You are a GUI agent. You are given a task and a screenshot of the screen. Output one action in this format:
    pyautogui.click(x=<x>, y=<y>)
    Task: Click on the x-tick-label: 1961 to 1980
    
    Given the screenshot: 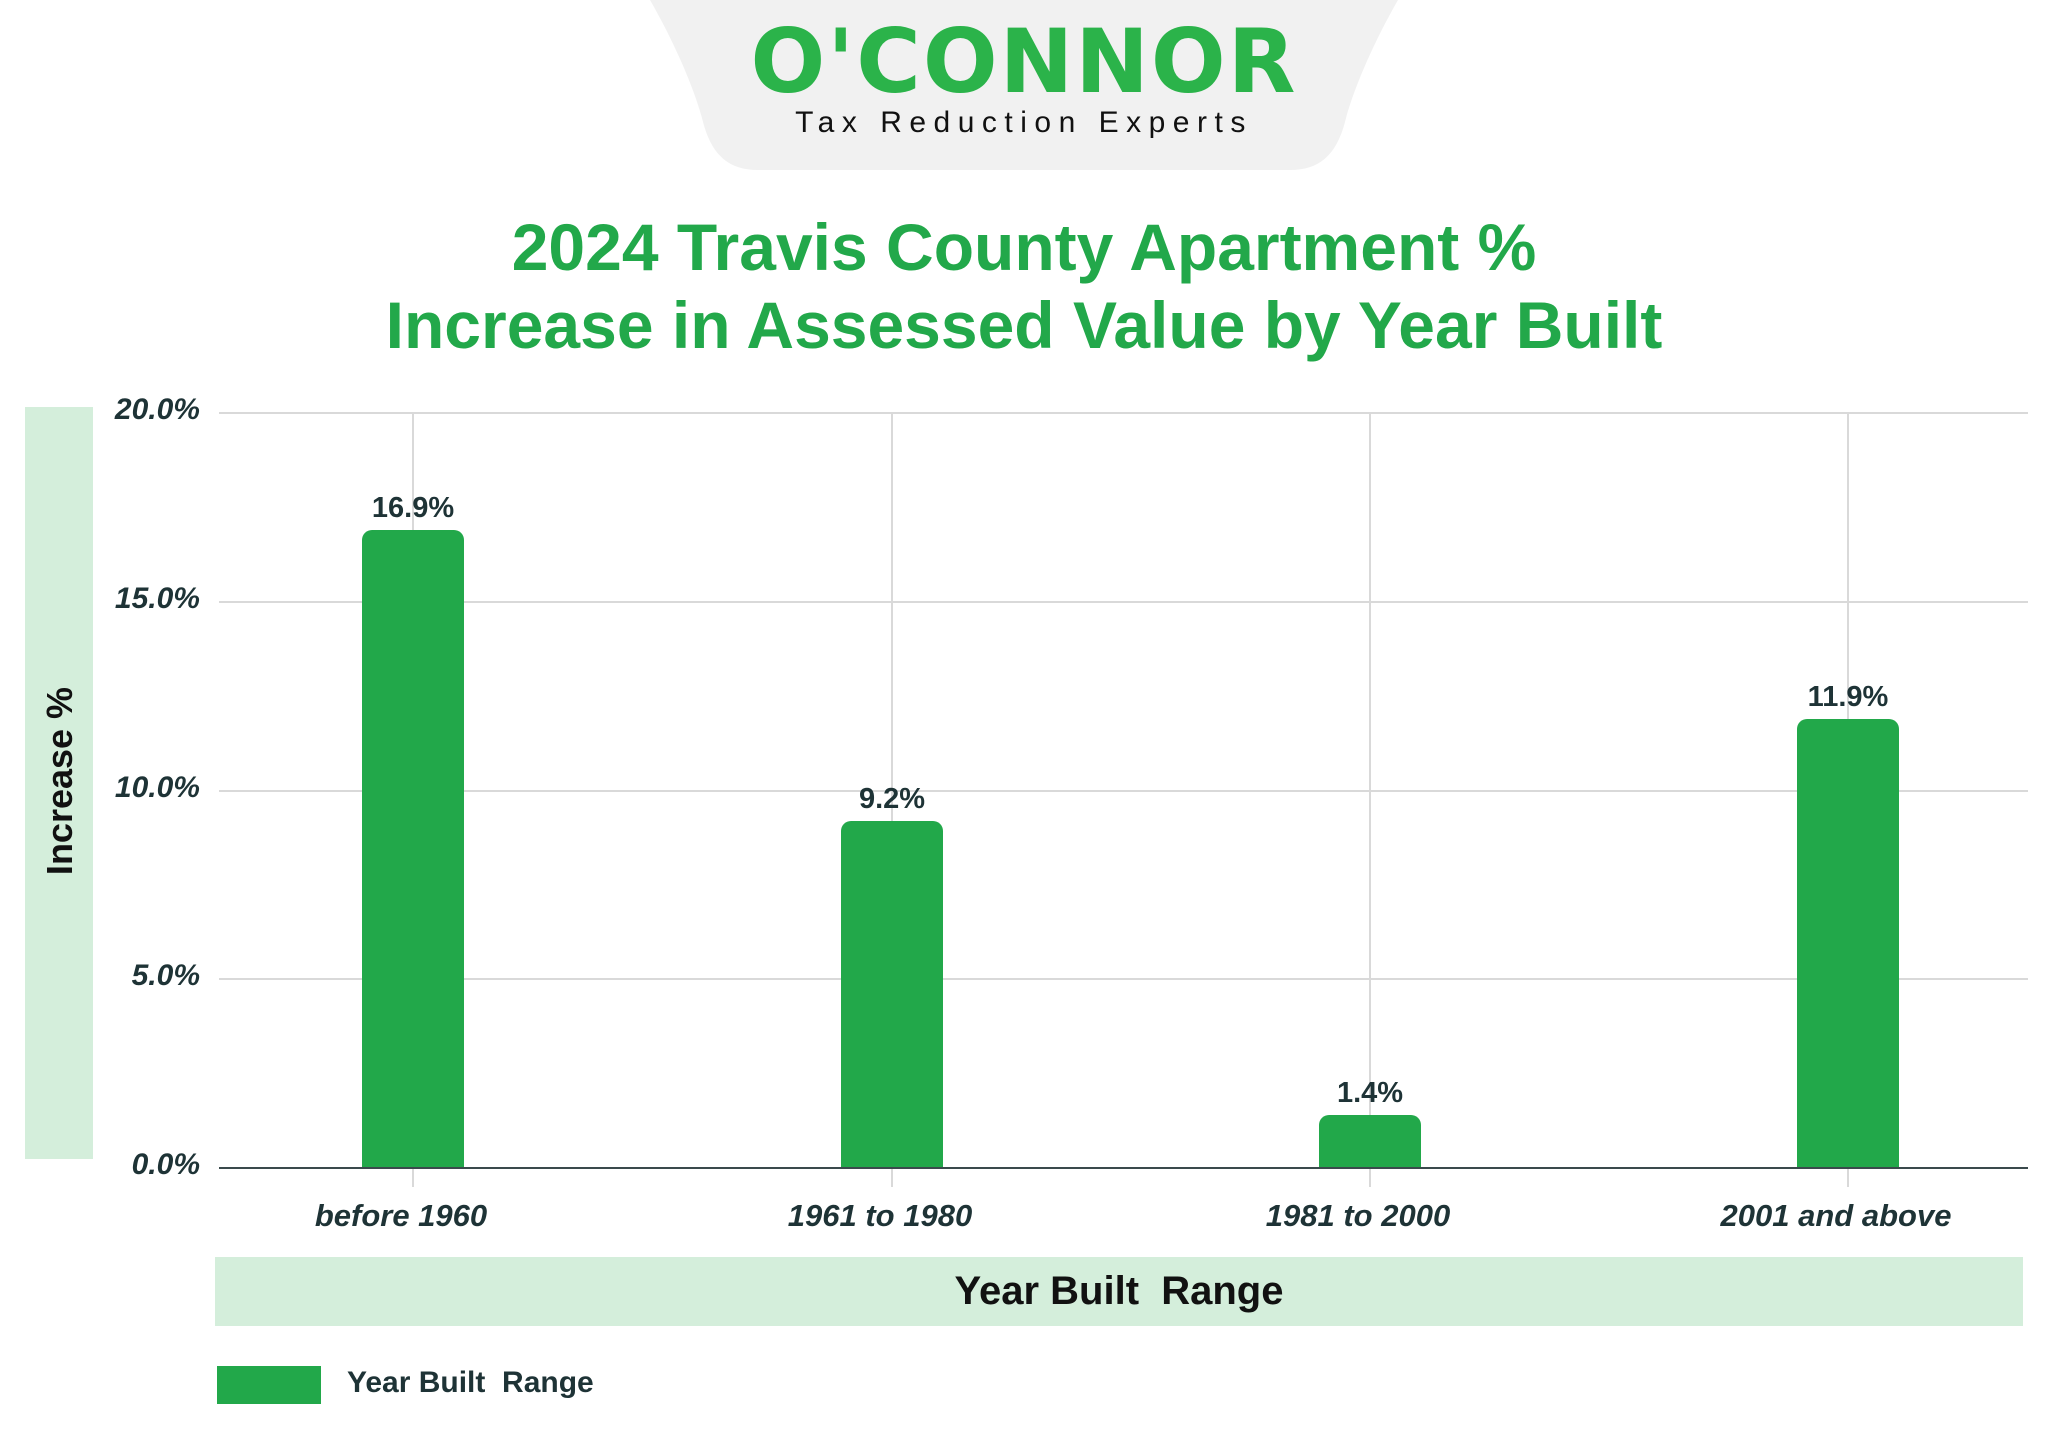 What is the action you would take?
    pyautogui.click(x=880, y=1215)
    